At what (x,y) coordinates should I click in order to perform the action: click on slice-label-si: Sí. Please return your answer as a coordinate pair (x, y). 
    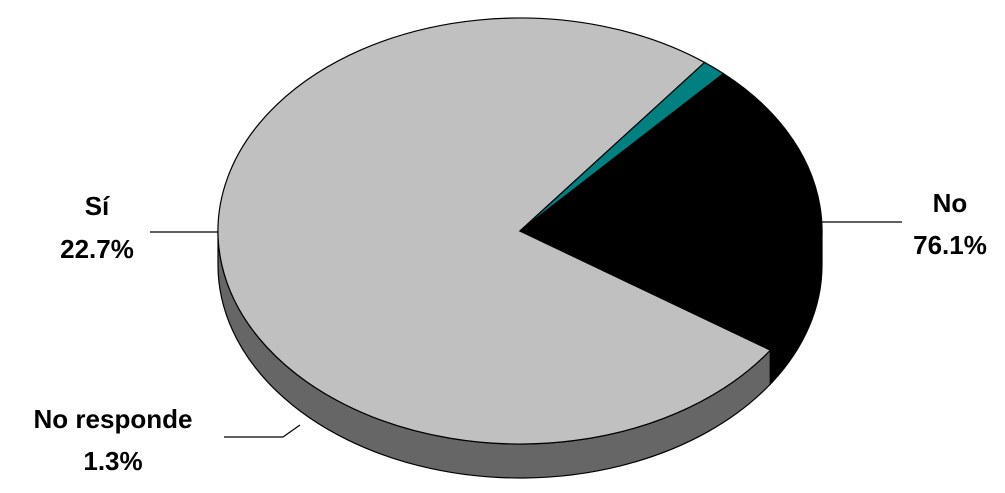
    Looking at the image, I should click on (97, 206).